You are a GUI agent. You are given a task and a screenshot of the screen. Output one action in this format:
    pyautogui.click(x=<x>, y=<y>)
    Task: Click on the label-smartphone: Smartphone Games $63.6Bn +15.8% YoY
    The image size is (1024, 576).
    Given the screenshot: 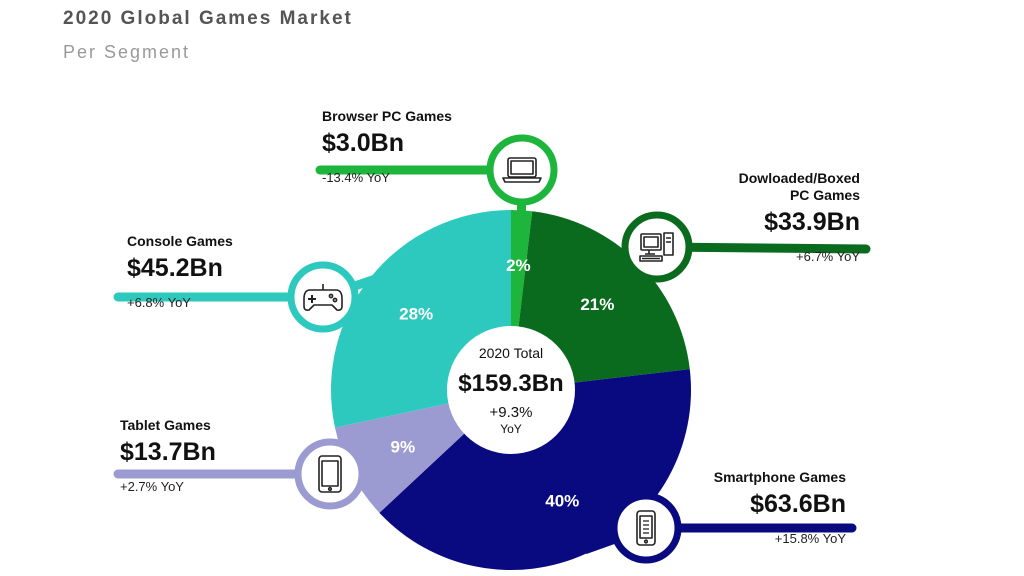 What is the action you would take?
    pyautogui.click(x=780, y=508)
    